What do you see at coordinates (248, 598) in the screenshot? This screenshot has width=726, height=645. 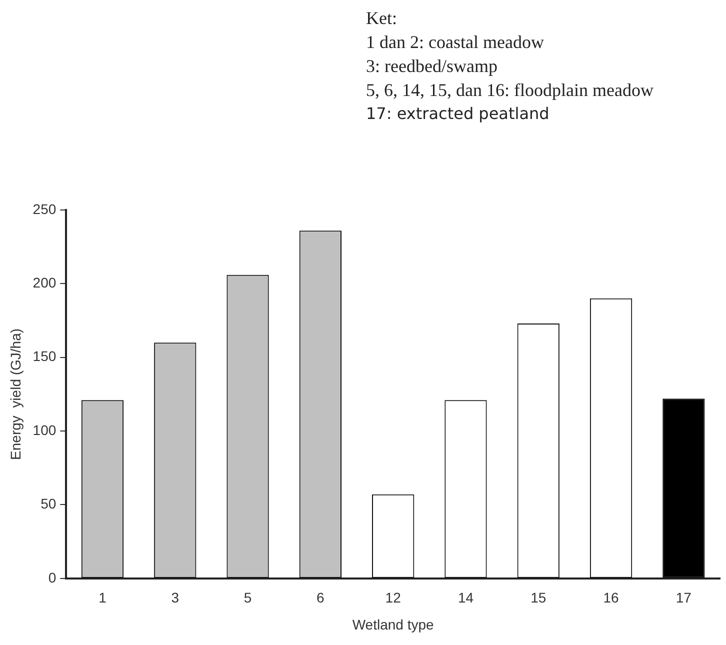 I see `x-tick-label: 5` at bounding box center [248, 598].